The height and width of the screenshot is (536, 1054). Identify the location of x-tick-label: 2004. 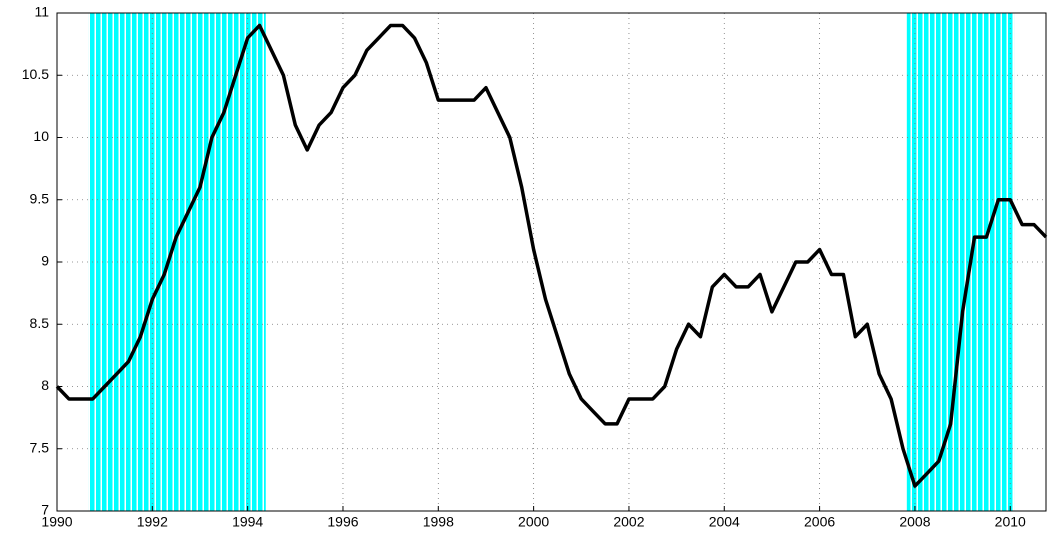
(724, 522).